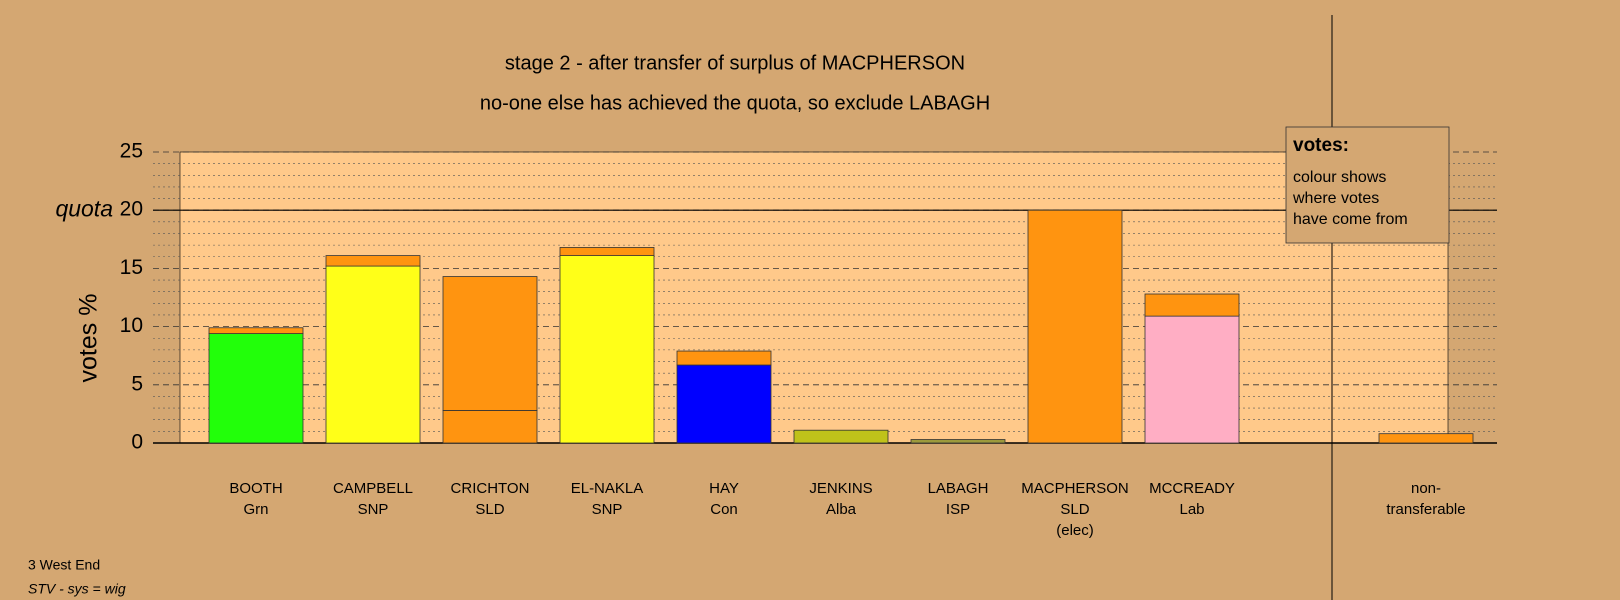 The height and width of the screenshot is (600, 1620). What do you see at coordinates (1426, 488) in the screenshot?
I see `x-tick-label: non-` at bounding box center [1426, 488].